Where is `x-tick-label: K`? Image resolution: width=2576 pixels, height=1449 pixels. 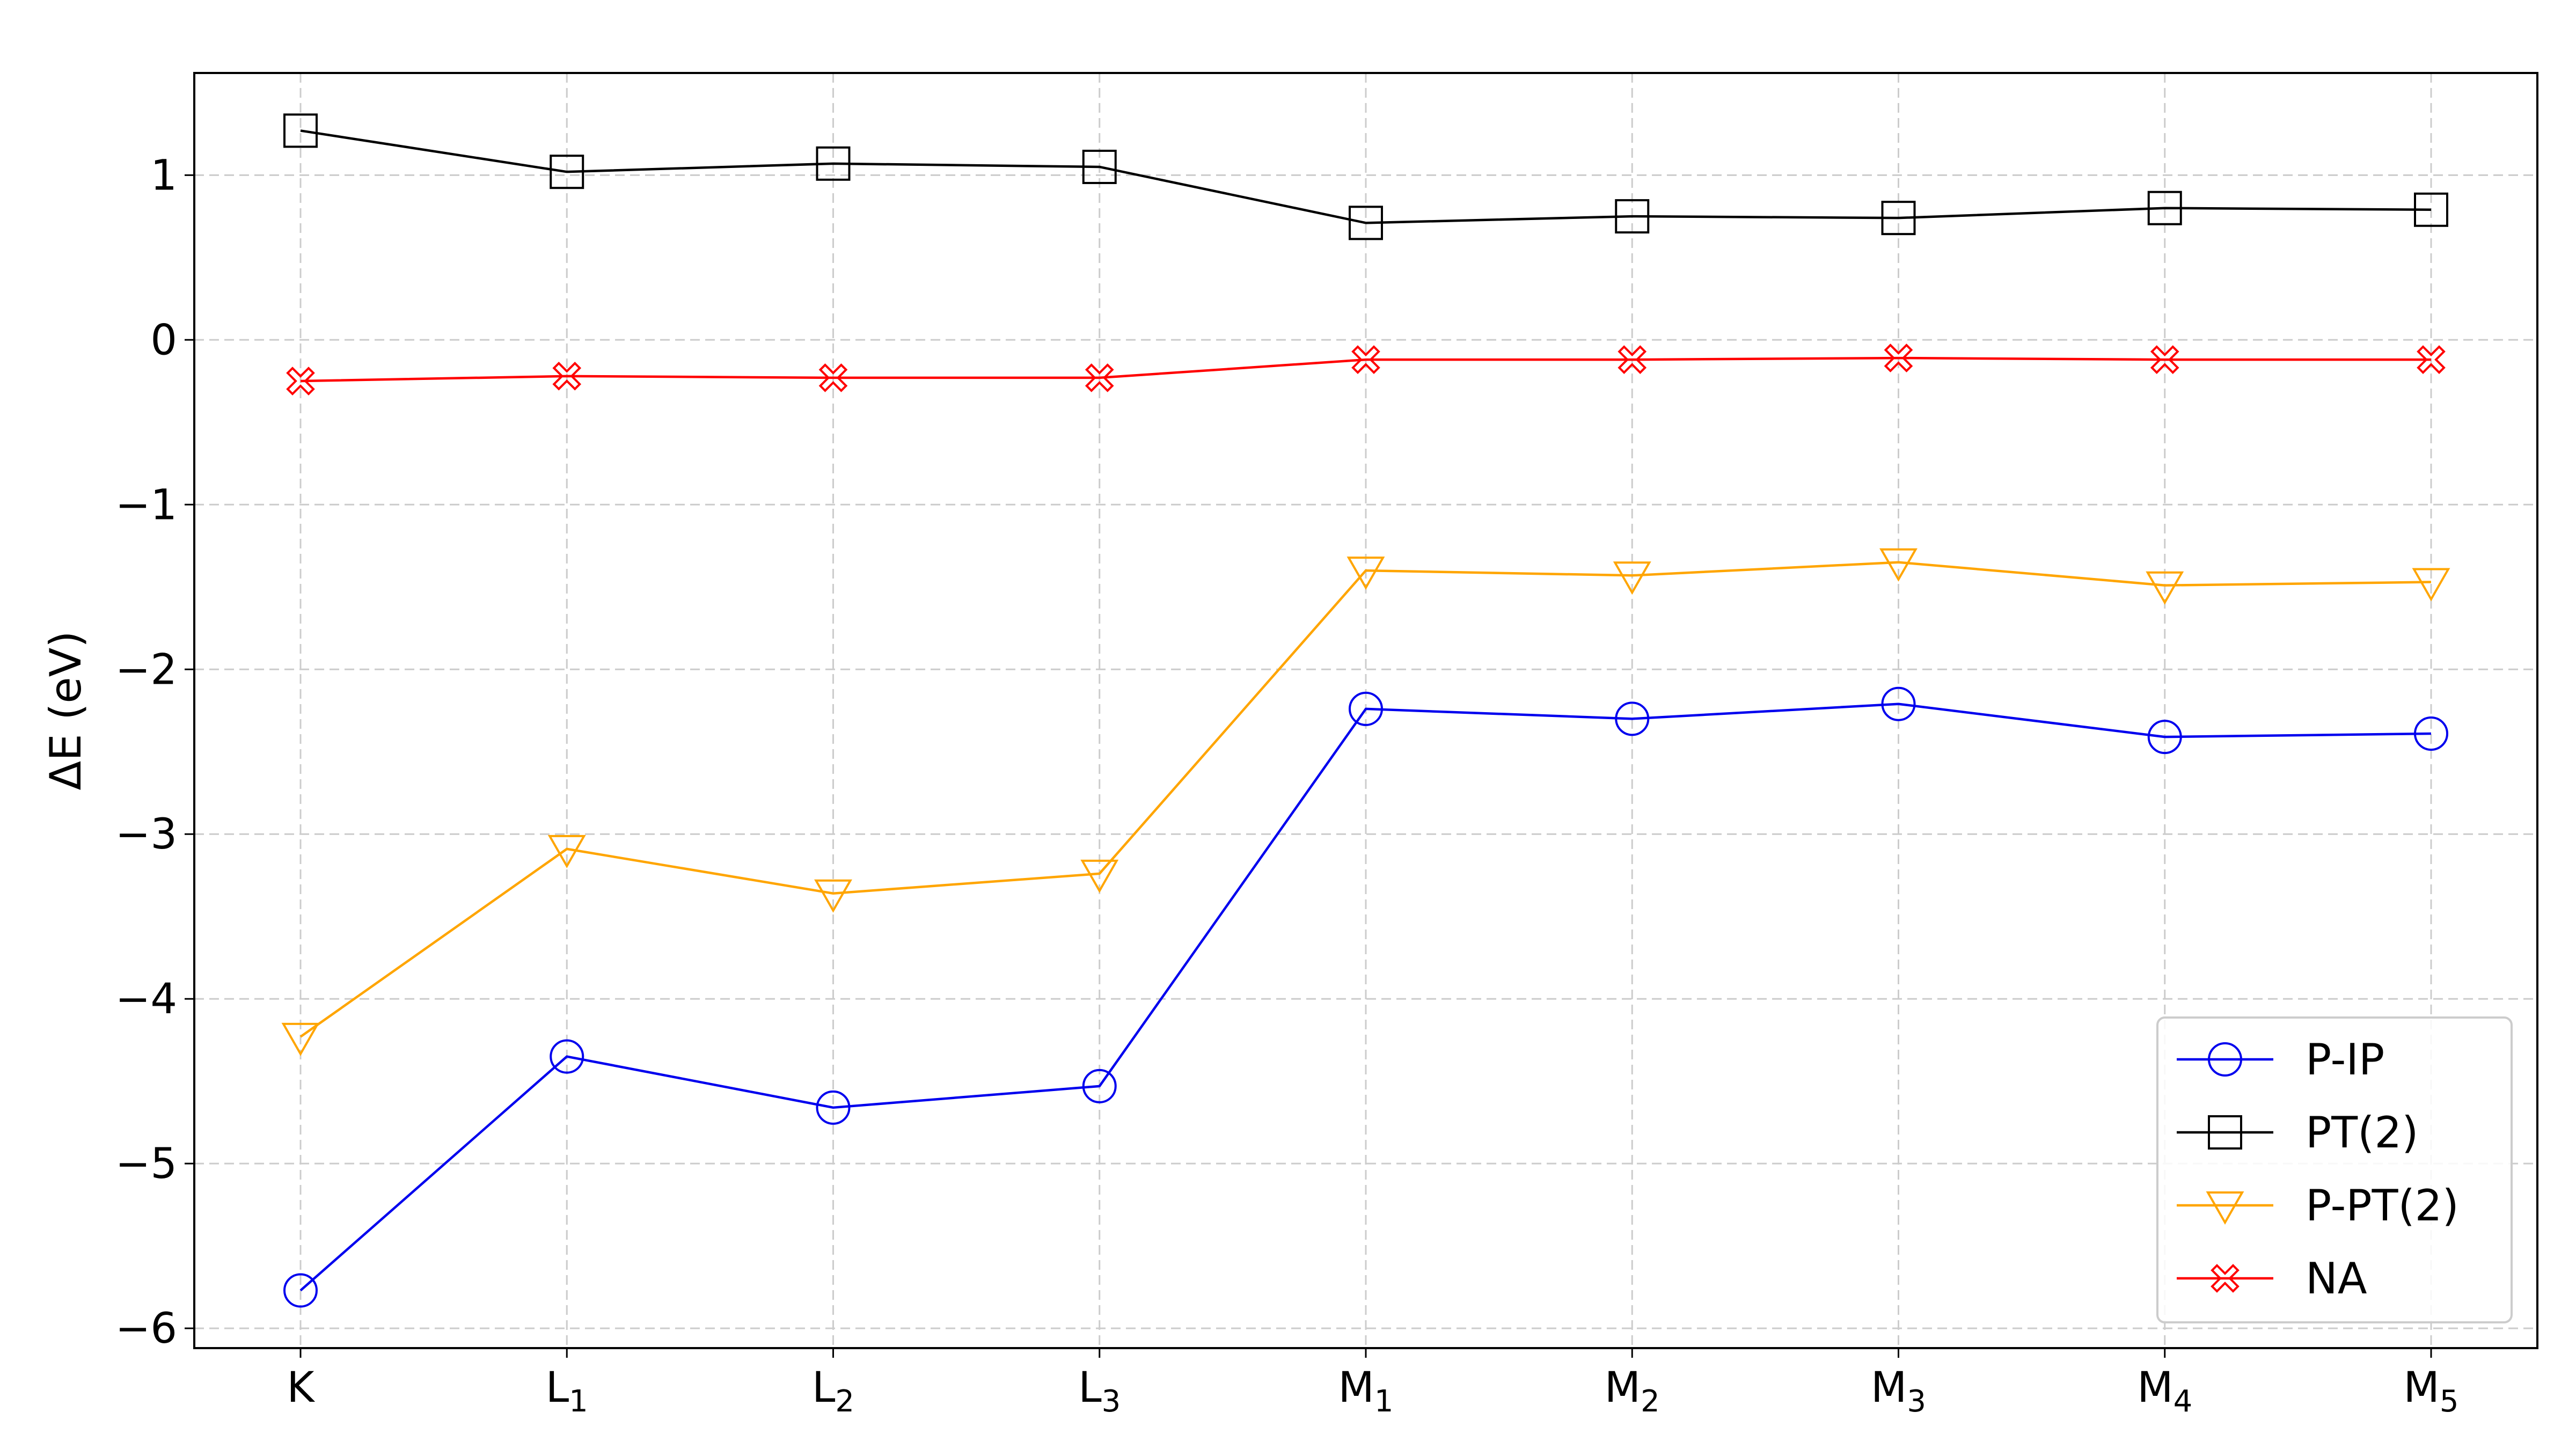 x-tick-label: K is located at coordinates (301, 1388).